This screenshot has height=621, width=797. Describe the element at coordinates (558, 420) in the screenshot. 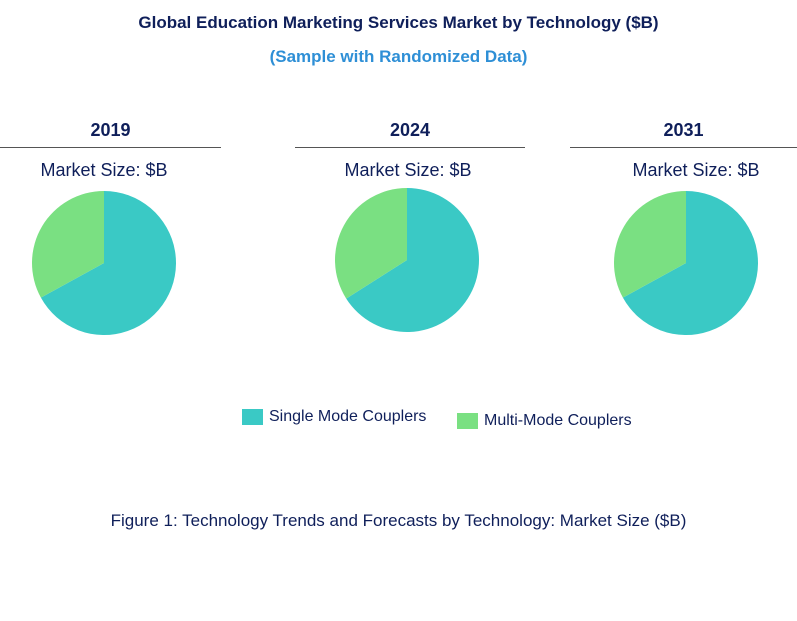

I see `legend-label-multi-mode: Multi-Mode Couplers` at that location.